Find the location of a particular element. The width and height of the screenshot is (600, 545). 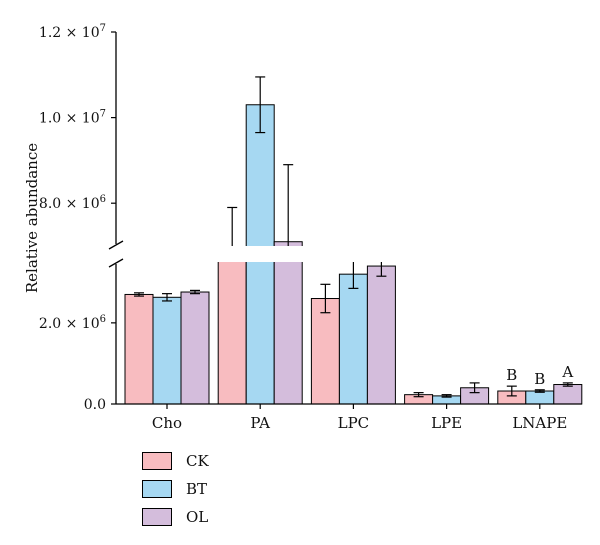

y-tick-label-1-0-107: 1.0 × 107 is located at coordinates (72, 118).